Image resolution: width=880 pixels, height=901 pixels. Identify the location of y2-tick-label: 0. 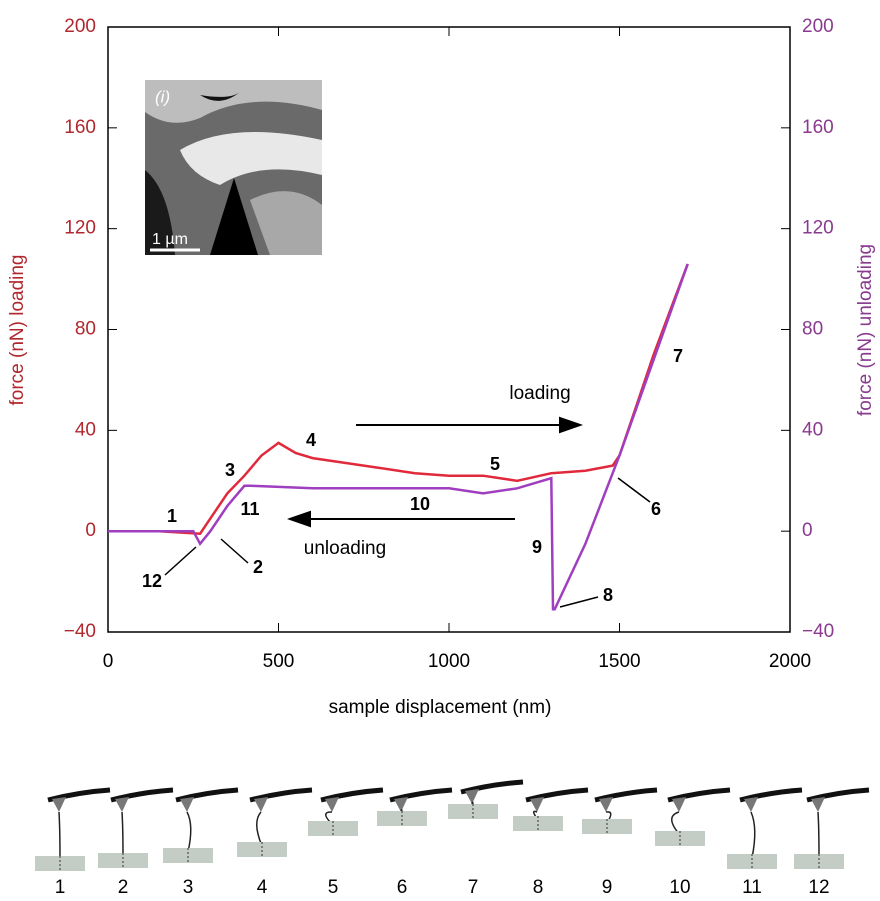
(807, 530).